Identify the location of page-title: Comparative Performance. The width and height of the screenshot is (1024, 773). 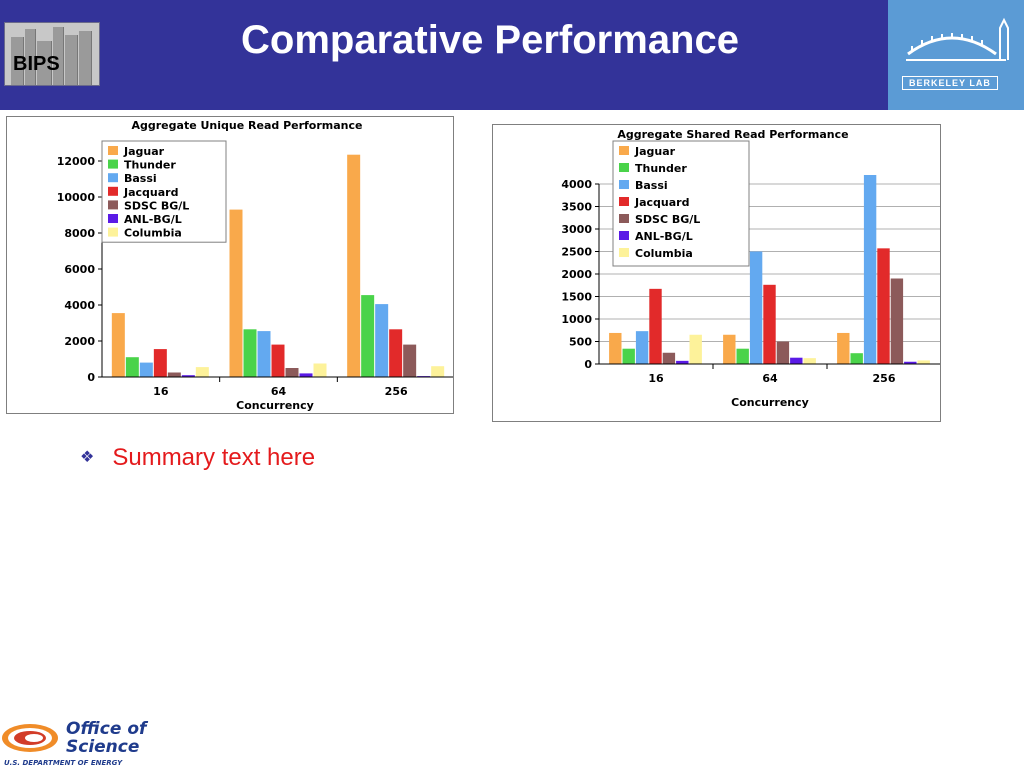
(490, 40).